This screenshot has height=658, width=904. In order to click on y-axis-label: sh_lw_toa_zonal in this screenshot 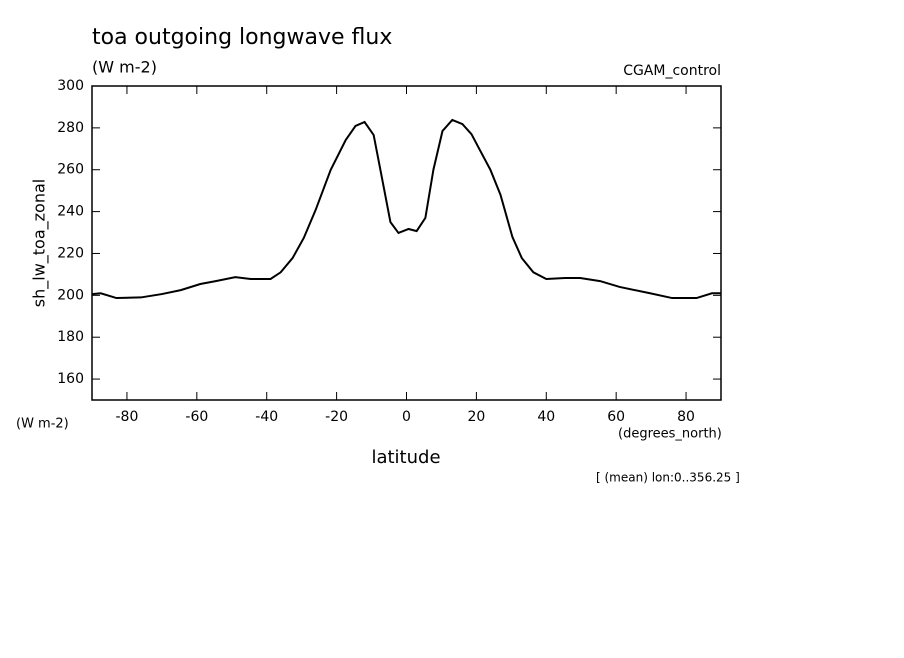, I will do `click(40, 243)`.